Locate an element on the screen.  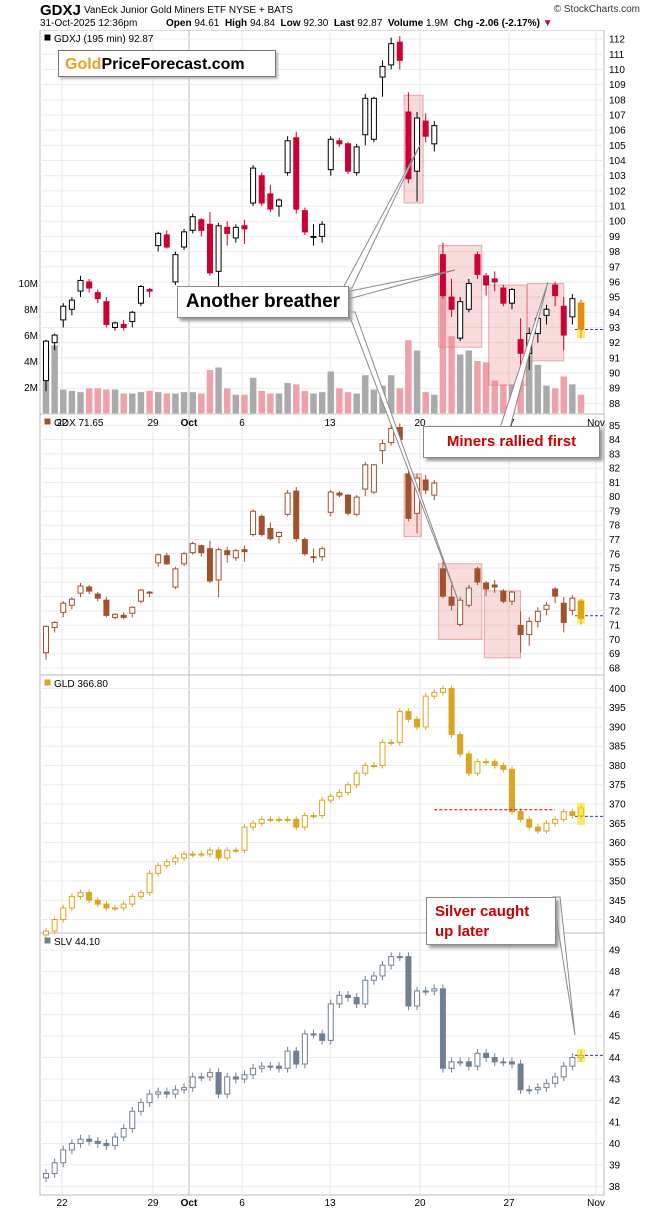
high-value: 94.84 is located at coordinates (262, 23).